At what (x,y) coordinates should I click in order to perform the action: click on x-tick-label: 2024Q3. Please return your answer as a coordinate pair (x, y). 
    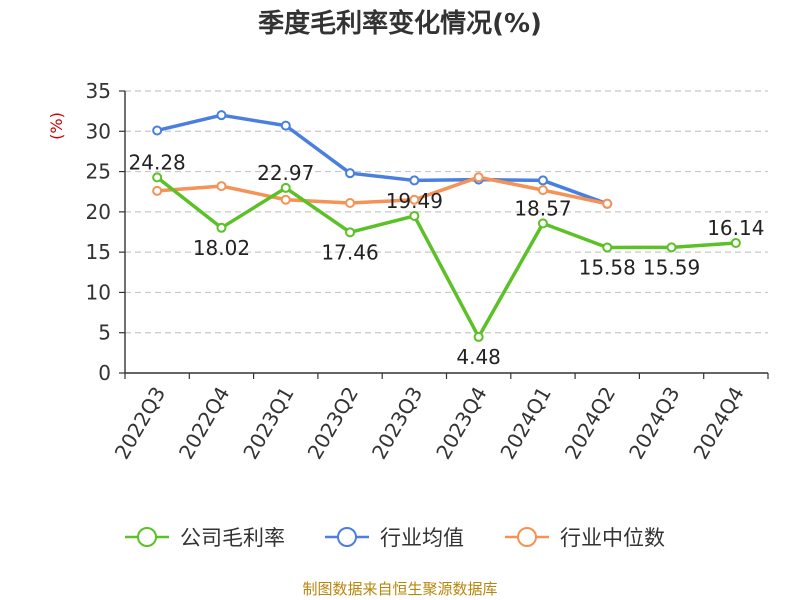
    Looking at the image, I should click on (654, 423).